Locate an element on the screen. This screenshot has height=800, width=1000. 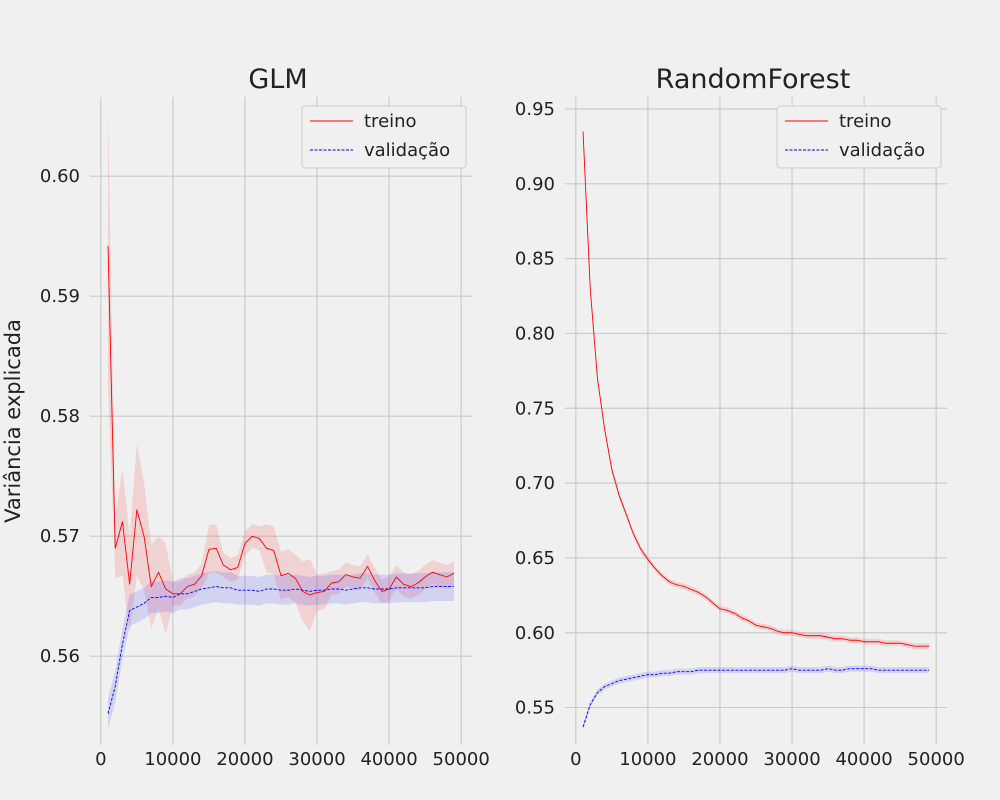
glm-title: GLM is located at coordinates (277, 79).